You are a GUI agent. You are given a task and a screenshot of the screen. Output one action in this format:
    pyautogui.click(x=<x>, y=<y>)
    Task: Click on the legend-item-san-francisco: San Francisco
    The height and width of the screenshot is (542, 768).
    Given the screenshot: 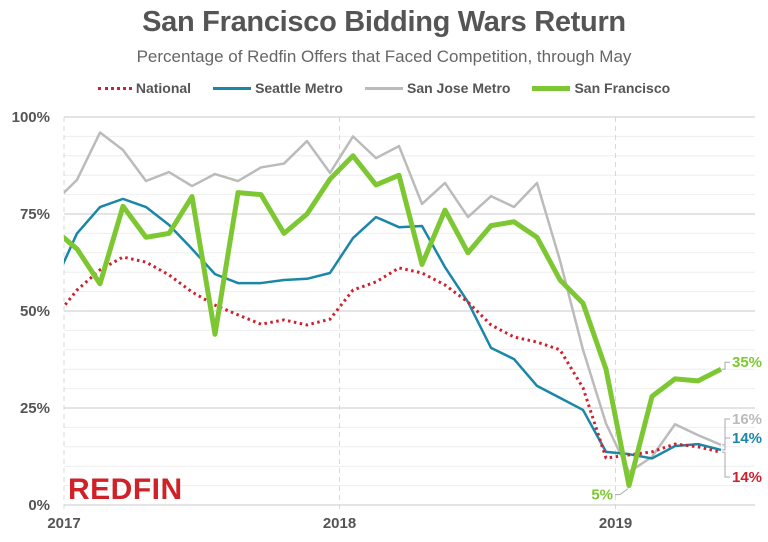 What is the action you would take?
    pyautogui.click(x=601, y=88)
    